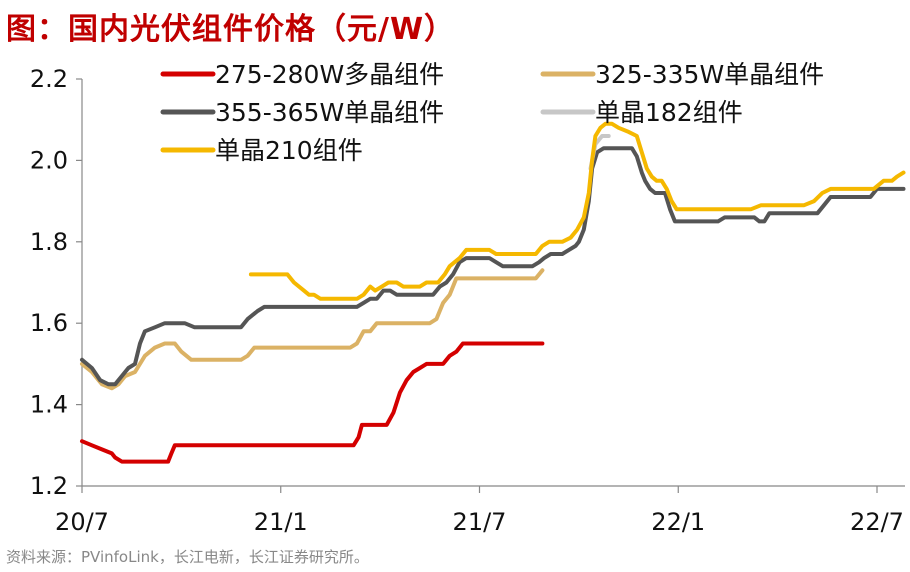  I want to click on y-tick-label: 2.0, so click(49, 160).